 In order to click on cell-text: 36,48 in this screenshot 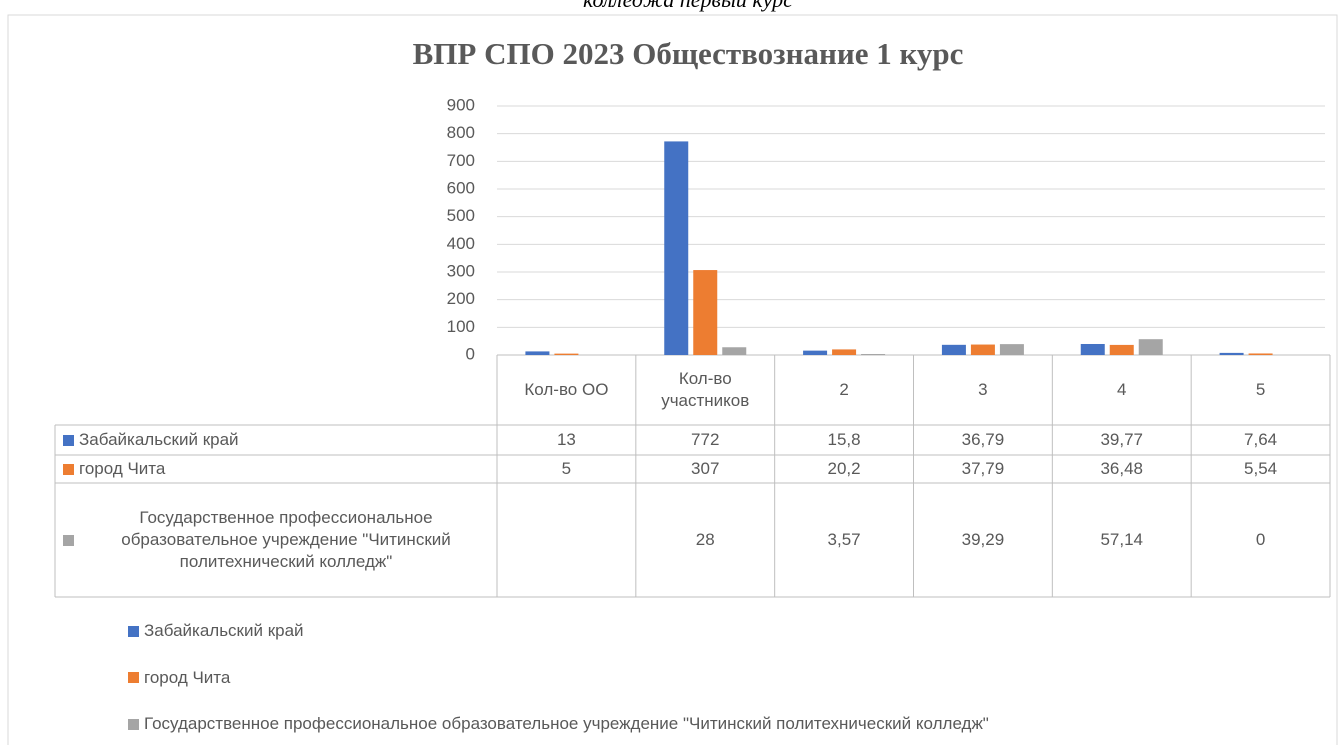, I will do `click(1122, 468)`.